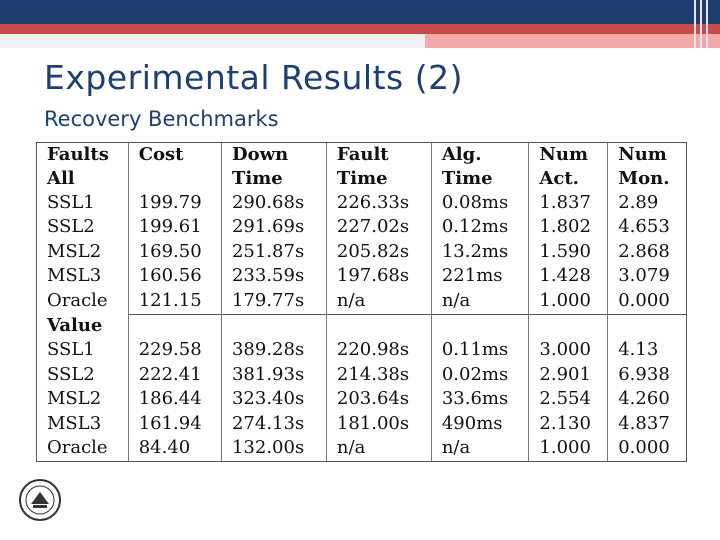 This screenshot has width=720, height=540. Describe the element at coordinates (568, 399) in the screenshot. I see `table-cell: 2.554` at that location.